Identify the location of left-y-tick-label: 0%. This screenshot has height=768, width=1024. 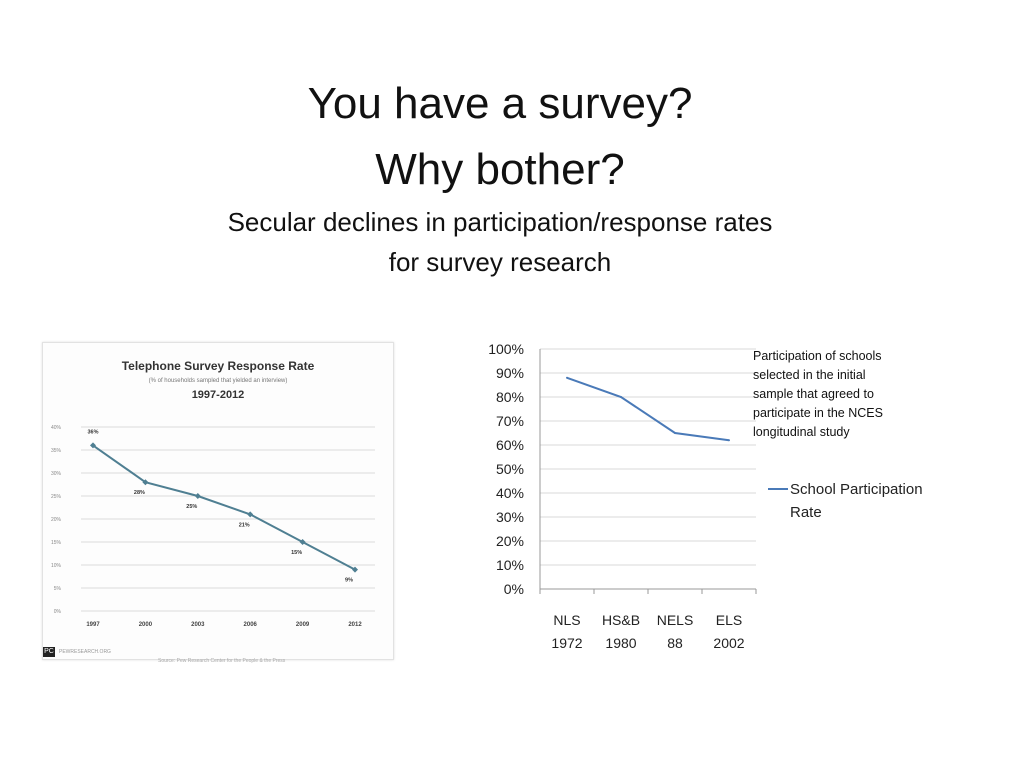
(58, 612).